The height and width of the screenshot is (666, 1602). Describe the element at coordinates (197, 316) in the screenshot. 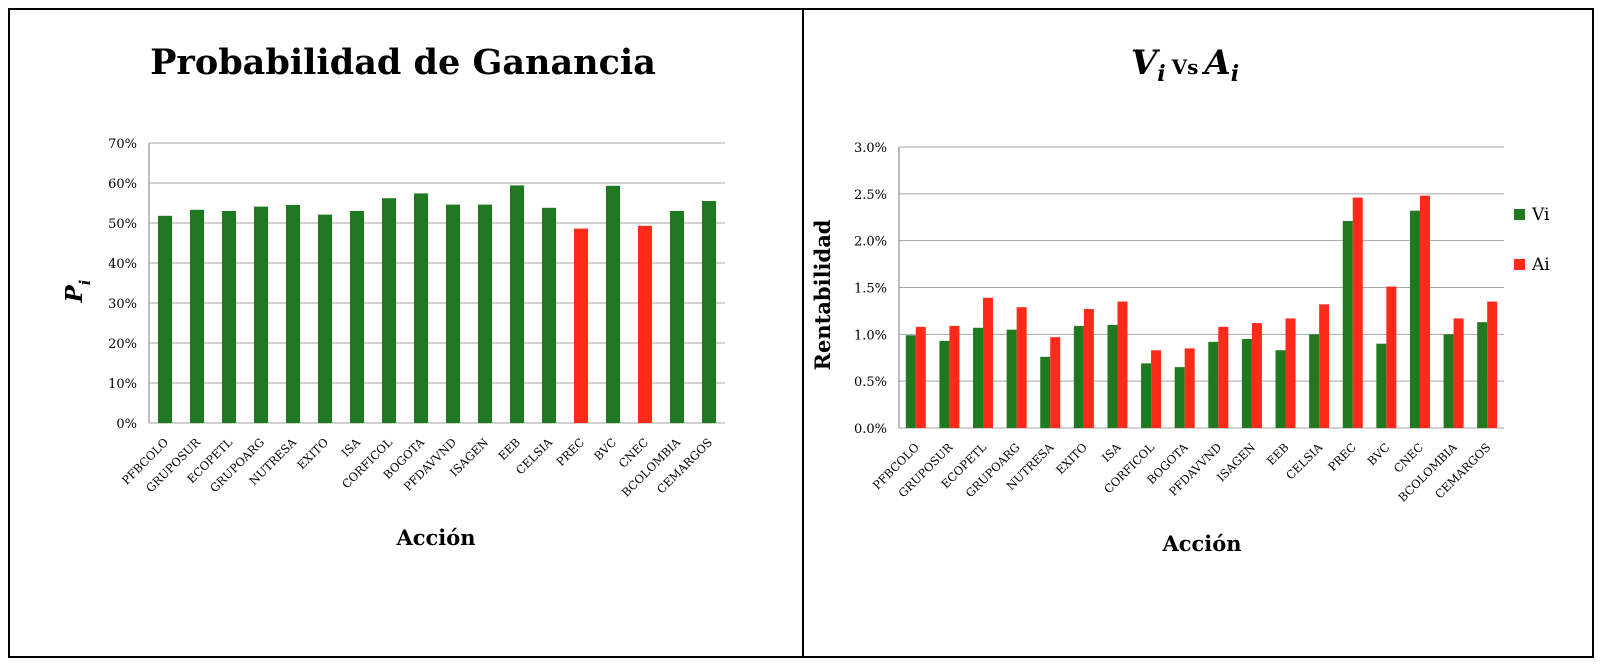

I see `chart1-bar-gruposur` at that location.